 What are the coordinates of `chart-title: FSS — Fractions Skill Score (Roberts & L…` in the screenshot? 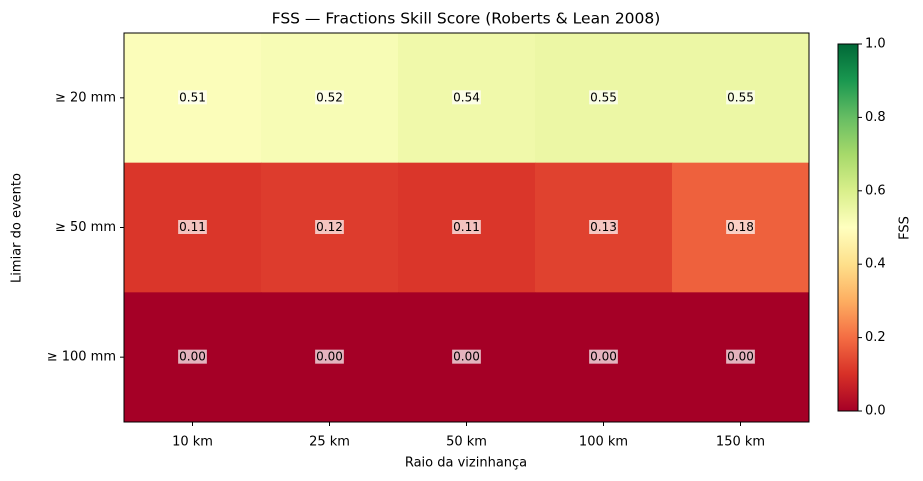 It's located at (466, 19).